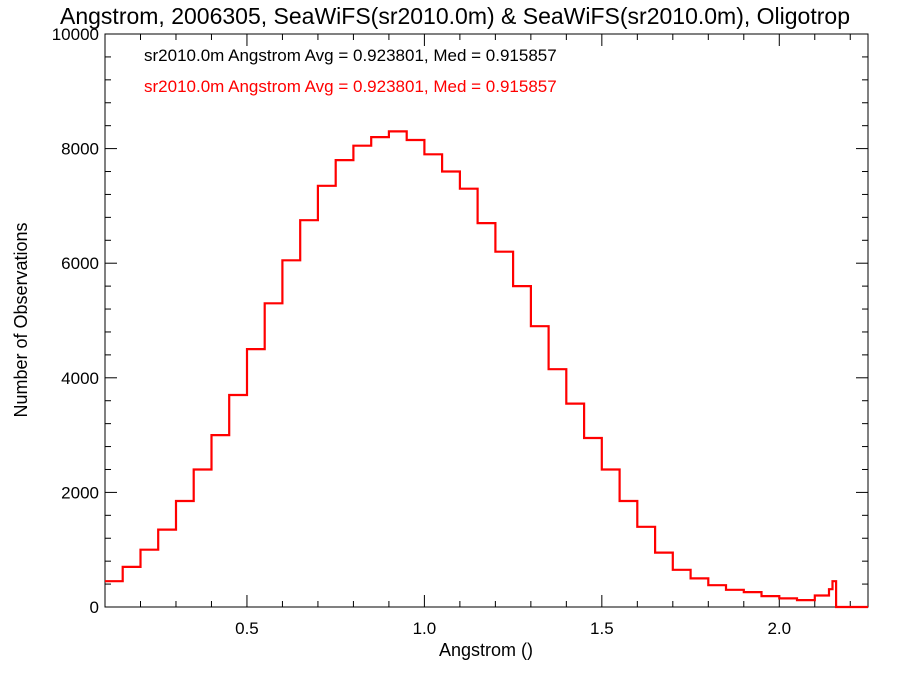 Image resolution: width=900 pixels, height=675 pixels. Describe the element at coordinates (247, 628) in the screenshot. I see `x-tick-label: 0.5` at that location.